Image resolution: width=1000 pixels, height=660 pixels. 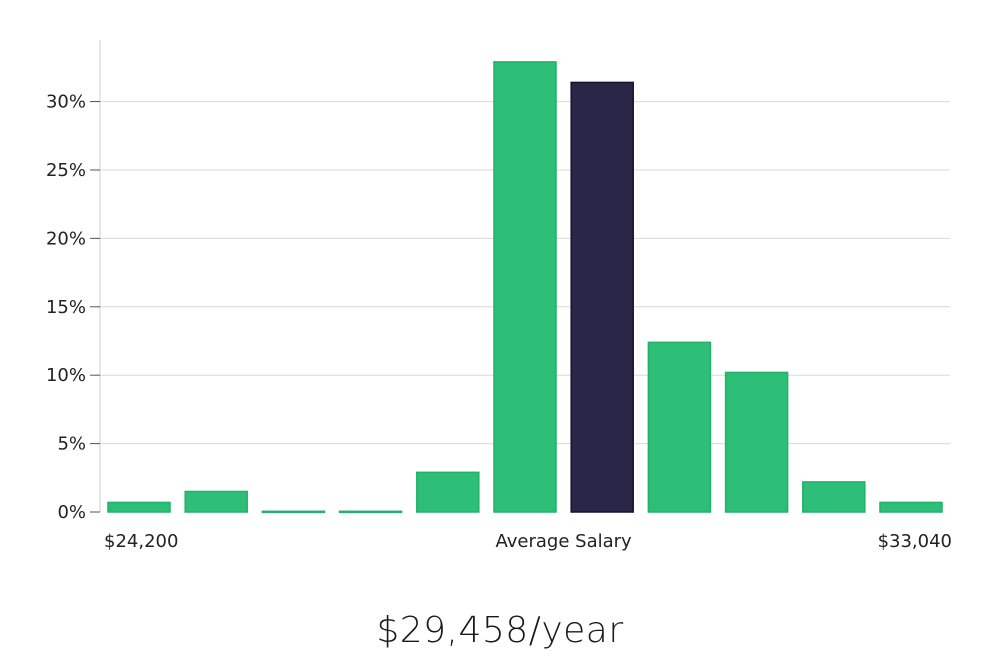 I want to click on y-tick-label: 10%, so click(x=66, y=375).